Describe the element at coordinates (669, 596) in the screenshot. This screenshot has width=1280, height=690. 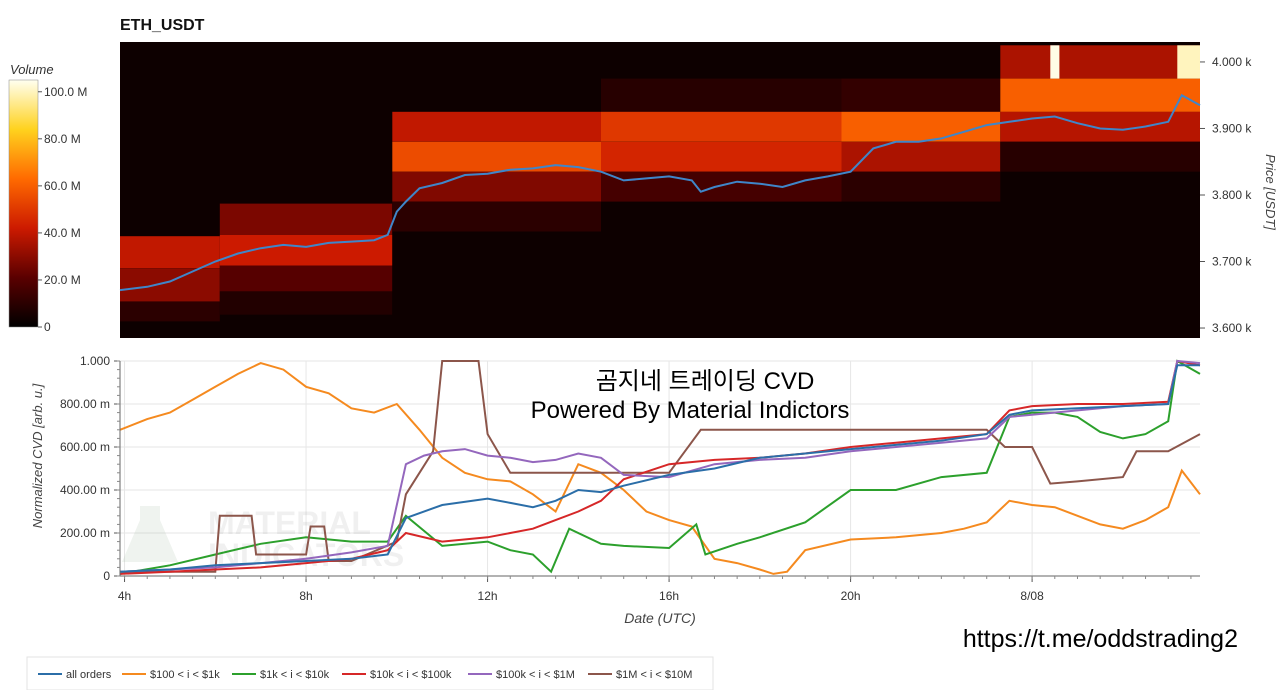
I see `cvd-x-tick-label: 16h` at that location.